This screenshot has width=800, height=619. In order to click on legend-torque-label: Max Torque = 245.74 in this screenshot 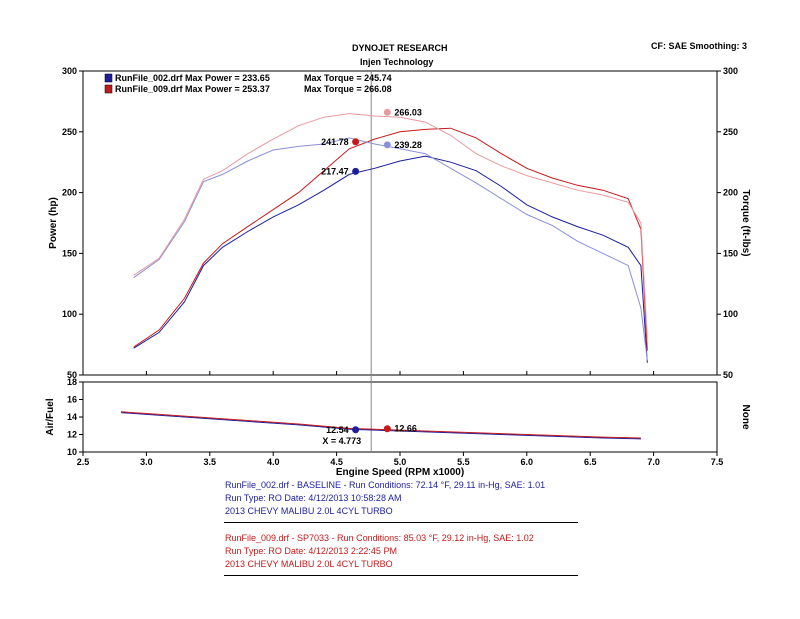, I will do `click(348, 78)`.